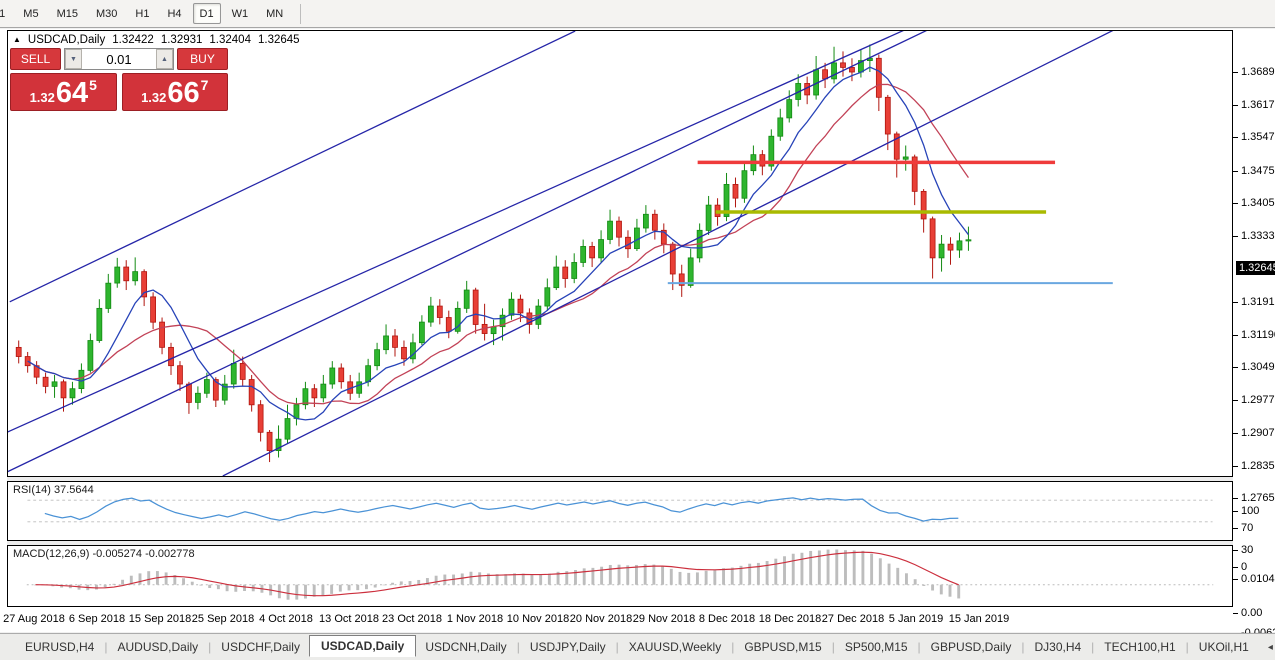 The height and width of the screenshot is (660, 1275). Describe the element at coordinates (971, 647) in the screenshot. I see `tab-gbpusd-daily: GBPUSD,Daily` at that location.